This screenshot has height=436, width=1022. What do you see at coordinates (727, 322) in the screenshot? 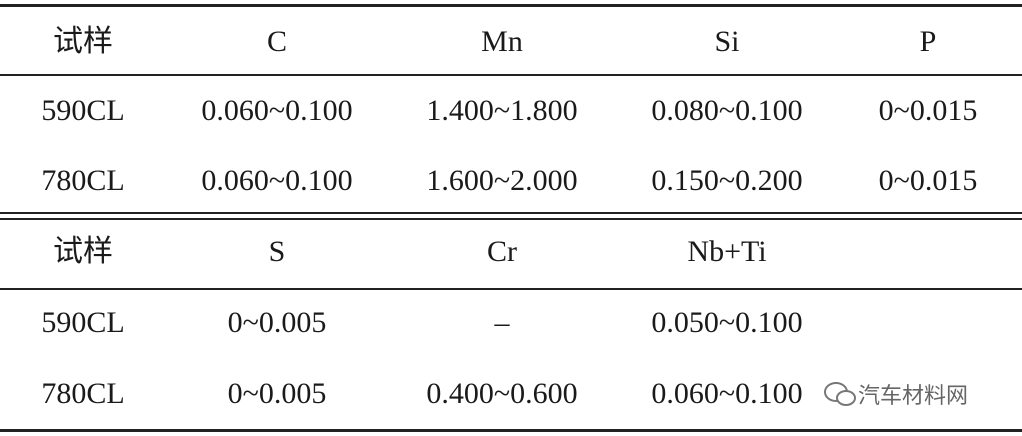
I see `table-cell: 0.050~0.100` at bounding box center [727, 322].